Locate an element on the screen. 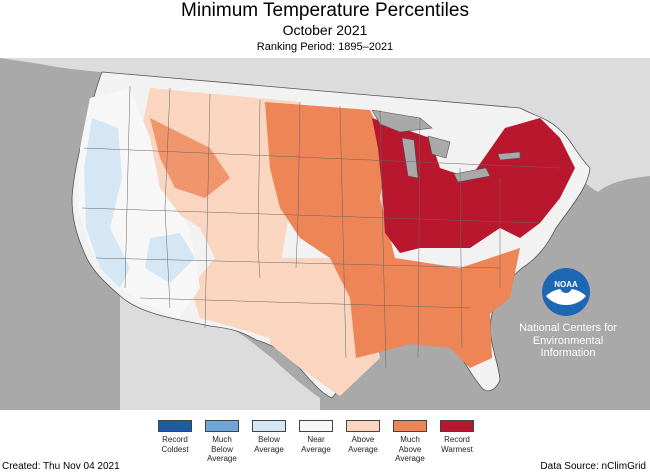 The width and height of the screenshot is (650, 475). legend-label: Above Average is located at coordinates (363, 444).